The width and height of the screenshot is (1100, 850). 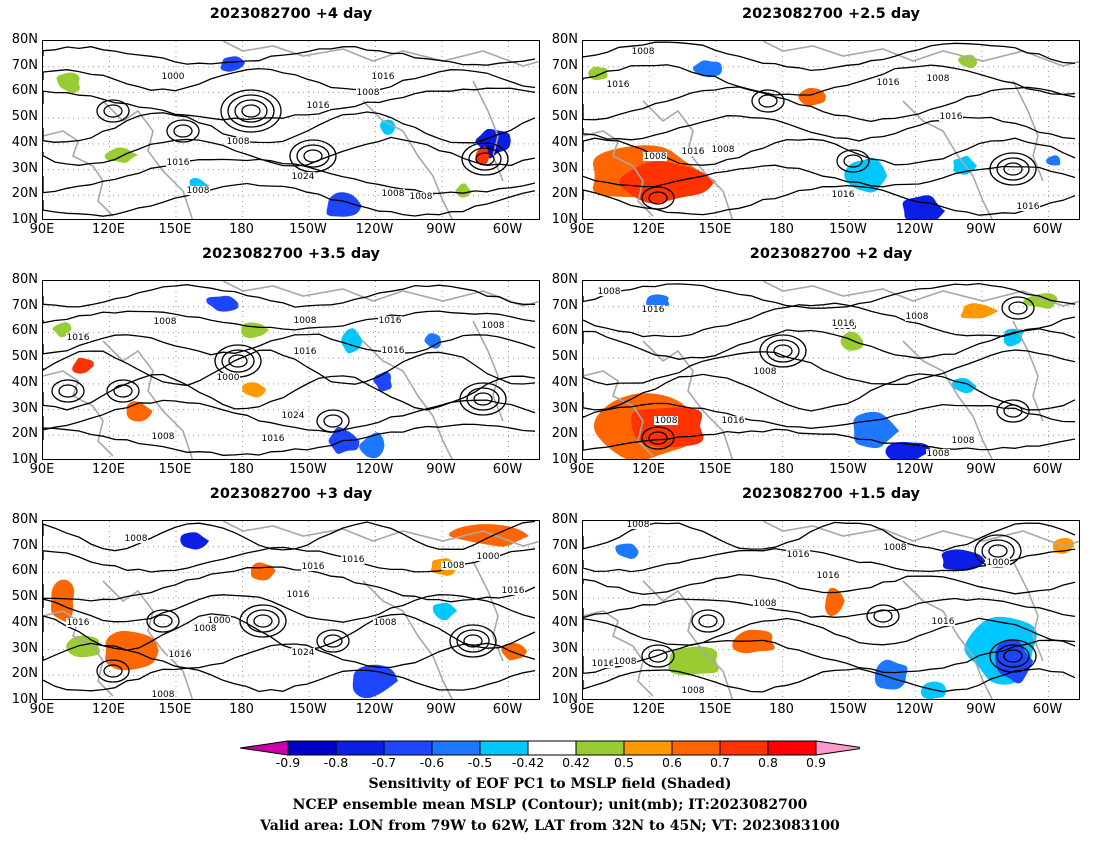 I want to click on colorbar-tick-label: -0.5, so click(x=480, y=762).